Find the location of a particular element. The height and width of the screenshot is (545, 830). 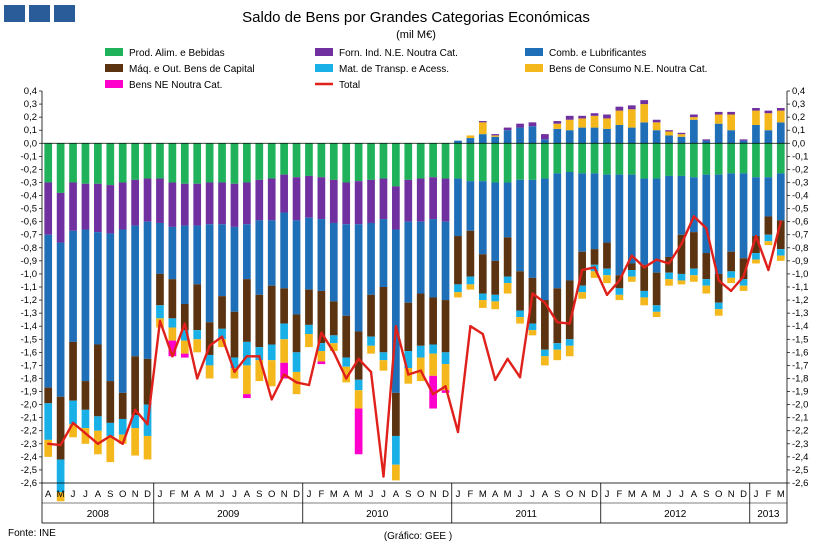

y-tick-label: -0,5 is located at coordinates (800, 209).